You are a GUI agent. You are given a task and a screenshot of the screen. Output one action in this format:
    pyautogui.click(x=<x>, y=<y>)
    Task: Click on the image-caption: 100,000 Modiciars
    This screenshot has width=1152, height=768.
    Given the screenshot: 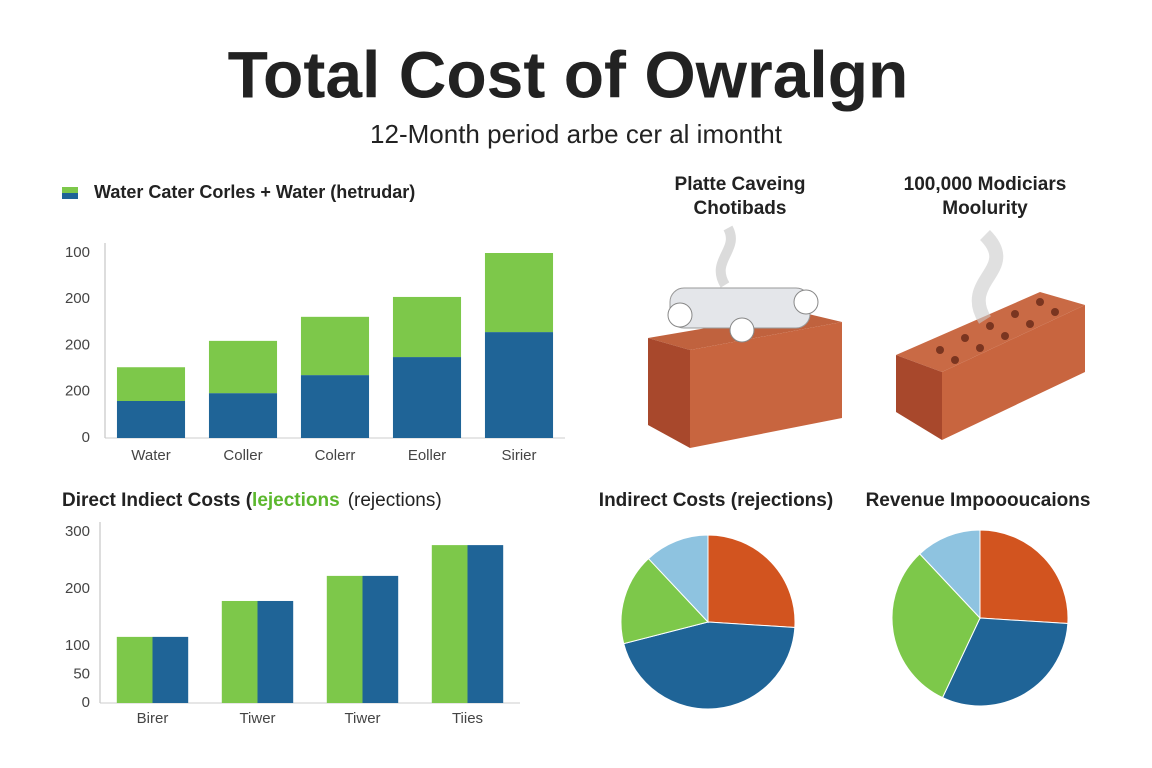 What is the action you would take?
    pyautogui.click(x=985, y=184)
    